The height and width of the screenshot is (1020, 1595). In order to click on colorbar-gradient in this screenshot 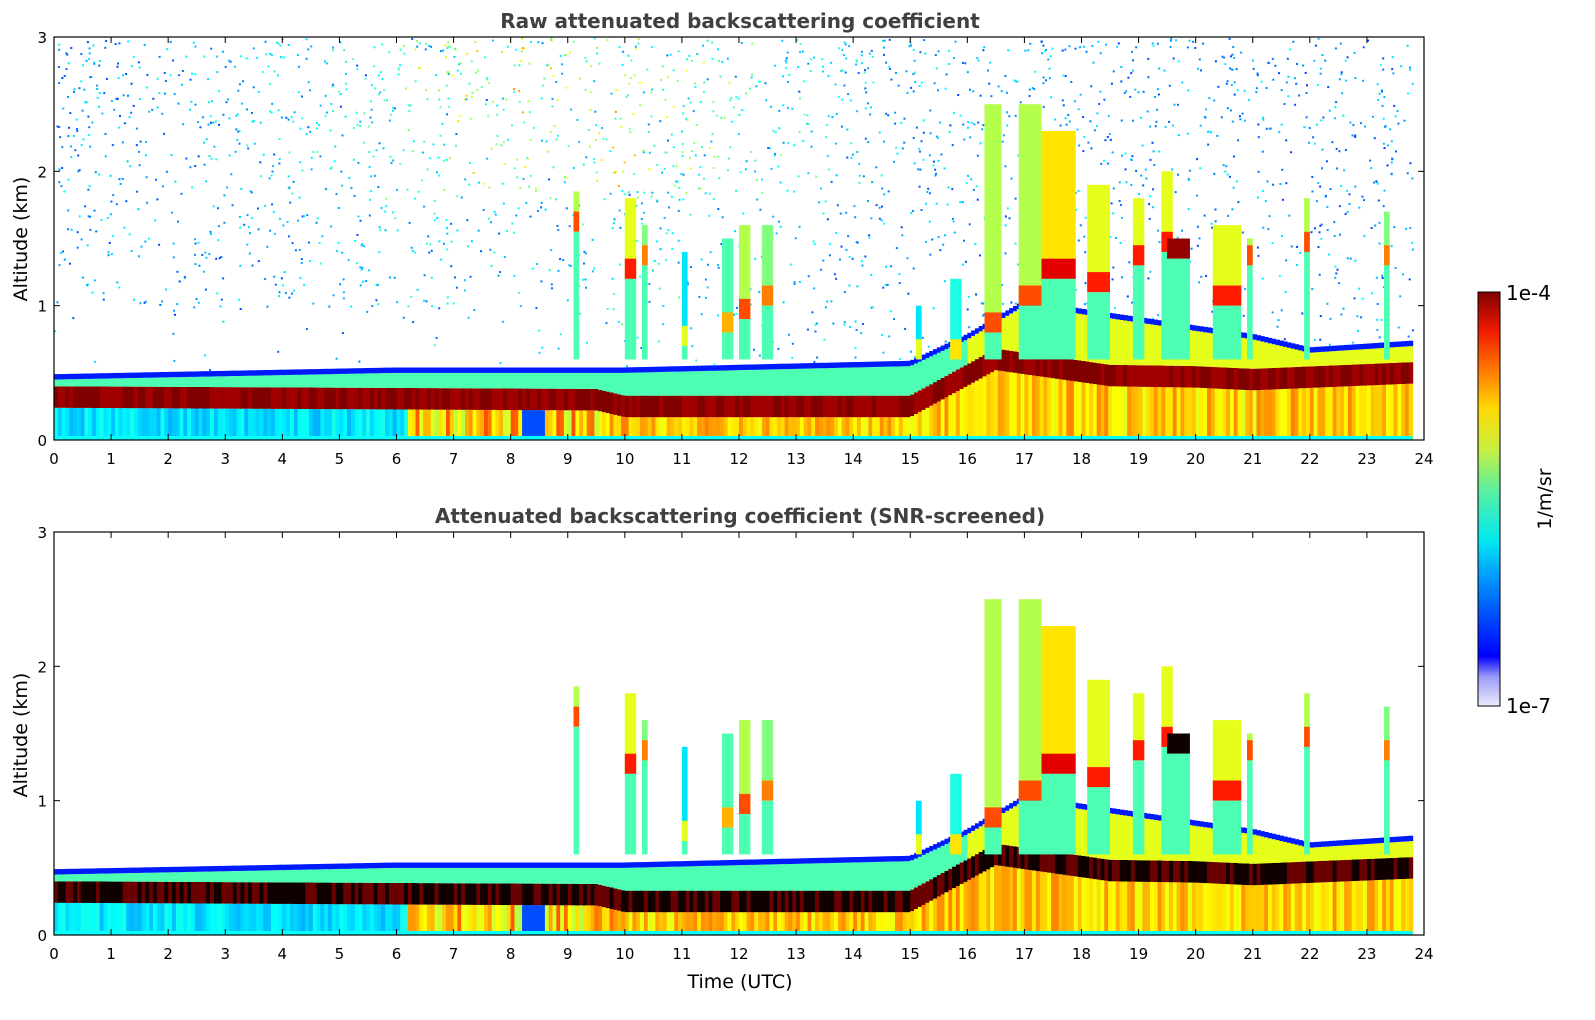, I will do `click(1489, 499)`.